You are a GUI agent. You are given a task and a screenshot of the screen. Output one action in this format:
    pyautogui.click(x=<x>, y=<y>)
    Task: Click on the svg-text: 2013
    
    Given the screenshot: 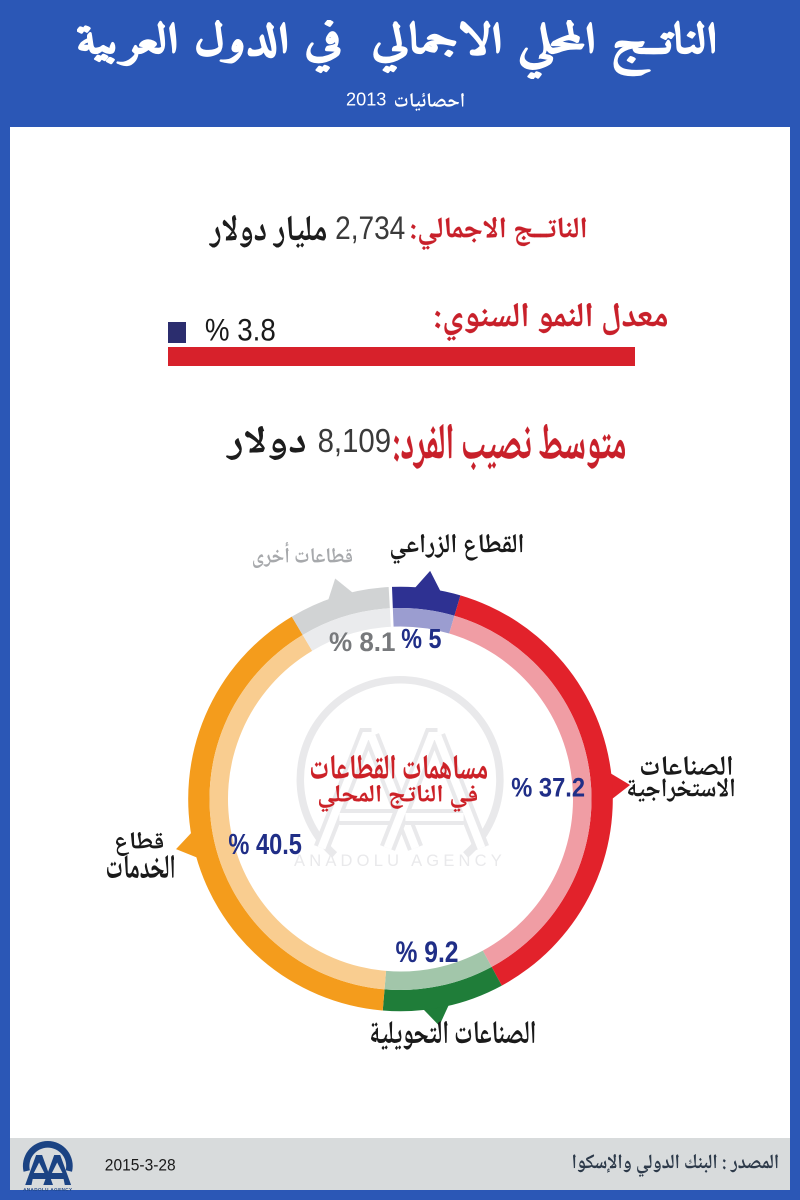 What is the action you would take?
    pyautogui.click(x=366, y=98)
    